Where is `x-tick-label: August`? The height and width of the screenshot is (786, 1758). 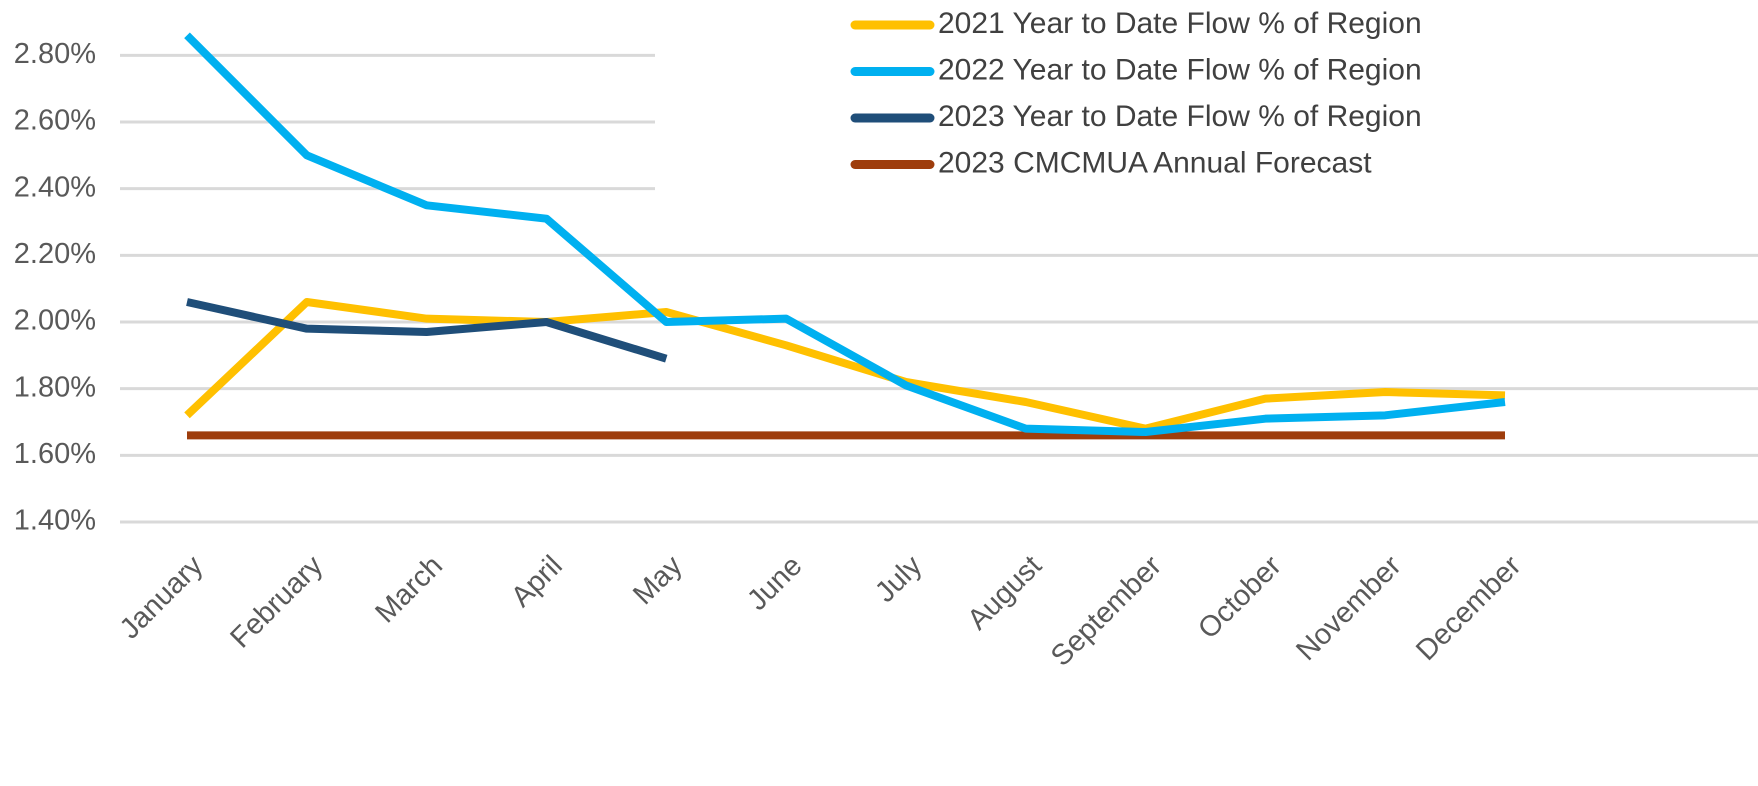 x-tick-label: August is located at coordinates (1005, 593).